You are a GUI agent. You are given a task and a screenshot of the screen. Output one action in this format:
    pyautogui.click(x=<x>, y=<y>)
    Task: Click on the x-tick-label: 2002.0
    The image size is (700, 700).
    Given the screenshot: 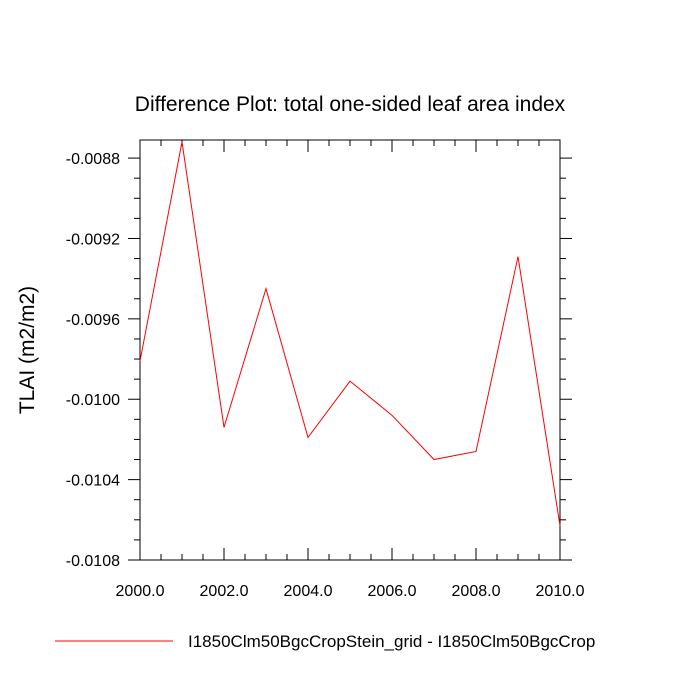 What is the action you would take?
    pyautogui.click(x=224, y=591)
    